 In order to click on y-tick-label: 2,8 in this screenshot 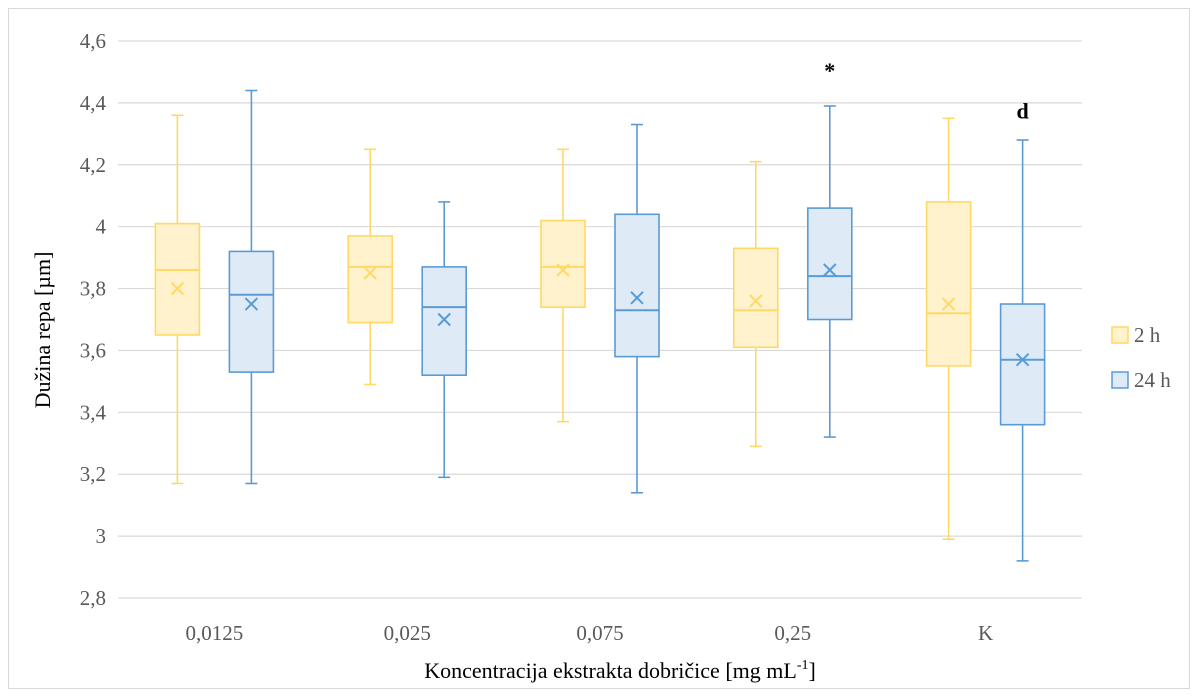, I will do `click(93, 598)`.